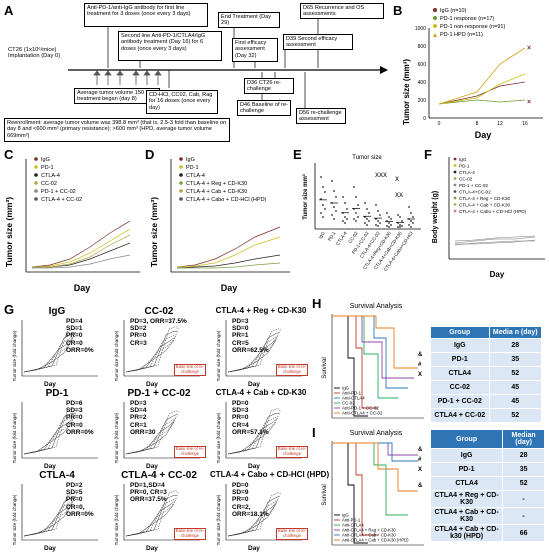 The width and height of the screenshot is (549, 552). What do you see at coordinates (375, 452) in the screenshot?
I see `i-curve-cab` at bounding box center [375, 452].